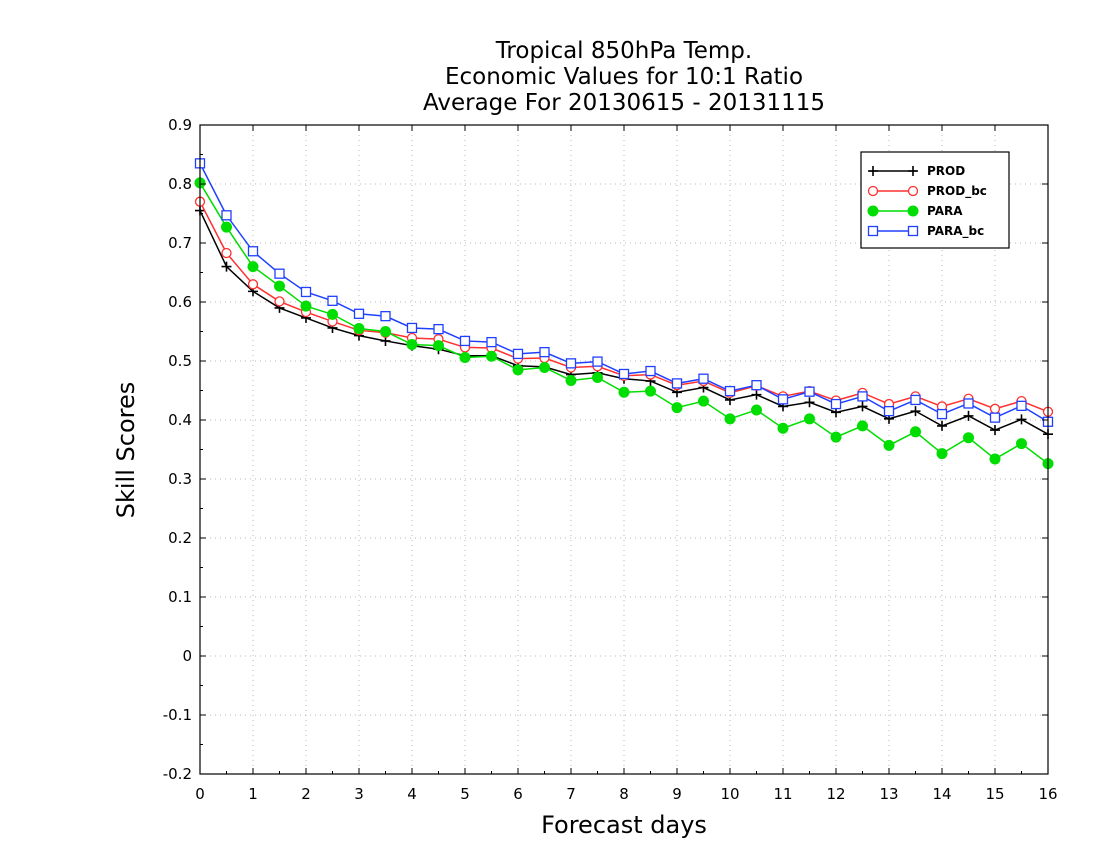 The image size is (1100, 850). I want to click on x-tick-label: 4, so click(412, 794).